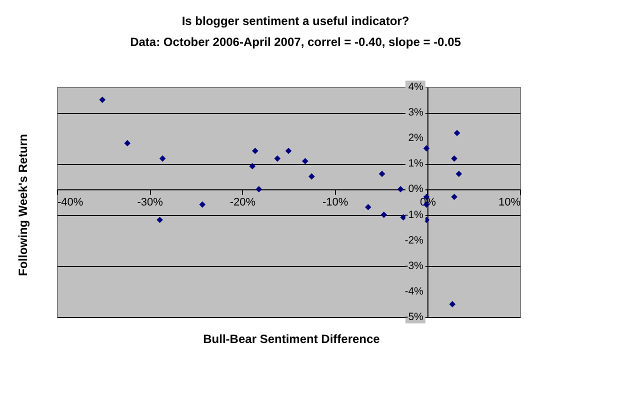 The height and width of the screenshot is (400, 640). What do you see at coordinates (296, 42) in the screenshot?
I see `chart-subtitle: Data: October 2006-April 2007, correl = -0.40, slope = -0.05` at bounding box center [296, 42].